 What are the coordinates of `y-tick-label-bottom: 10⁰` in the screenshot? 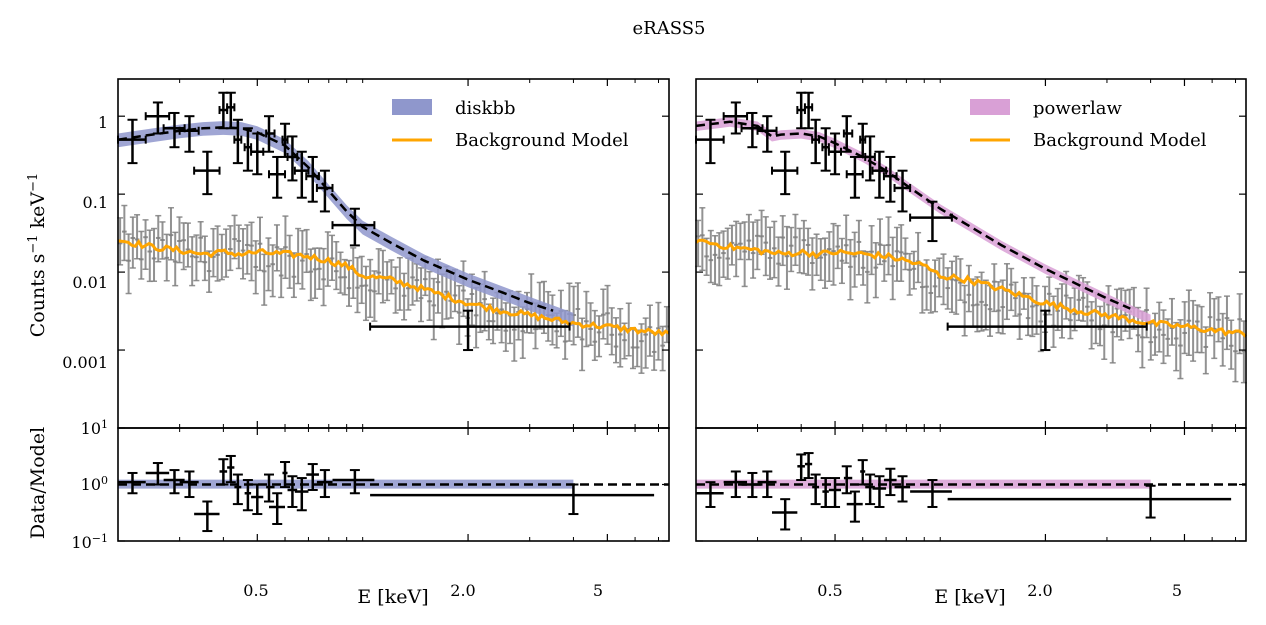 It's located at (94, 484).